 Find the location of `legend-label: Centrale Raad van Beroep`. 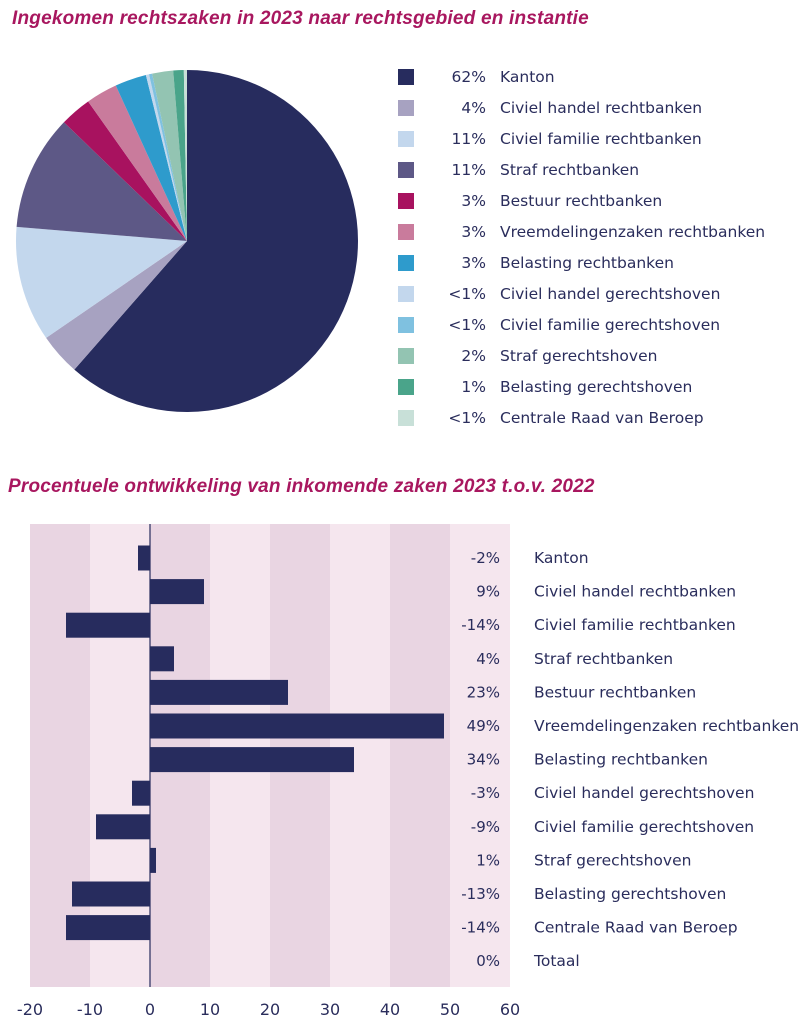

legend-label: Centrale Raad van Beroep is located at coordinates (602, 417).